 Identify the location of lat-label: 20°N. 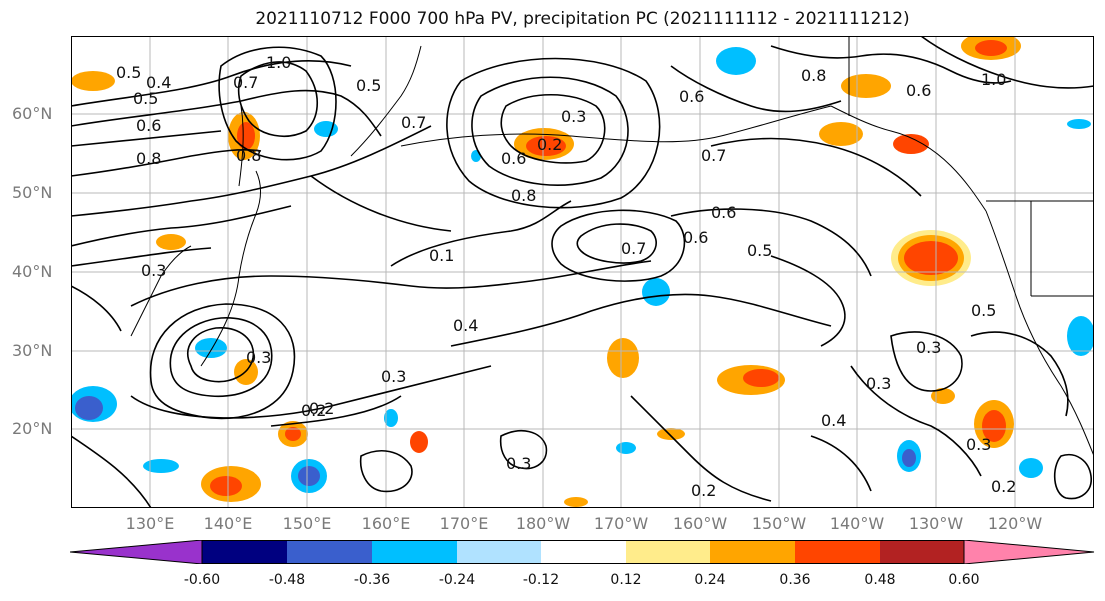
(32, 428).